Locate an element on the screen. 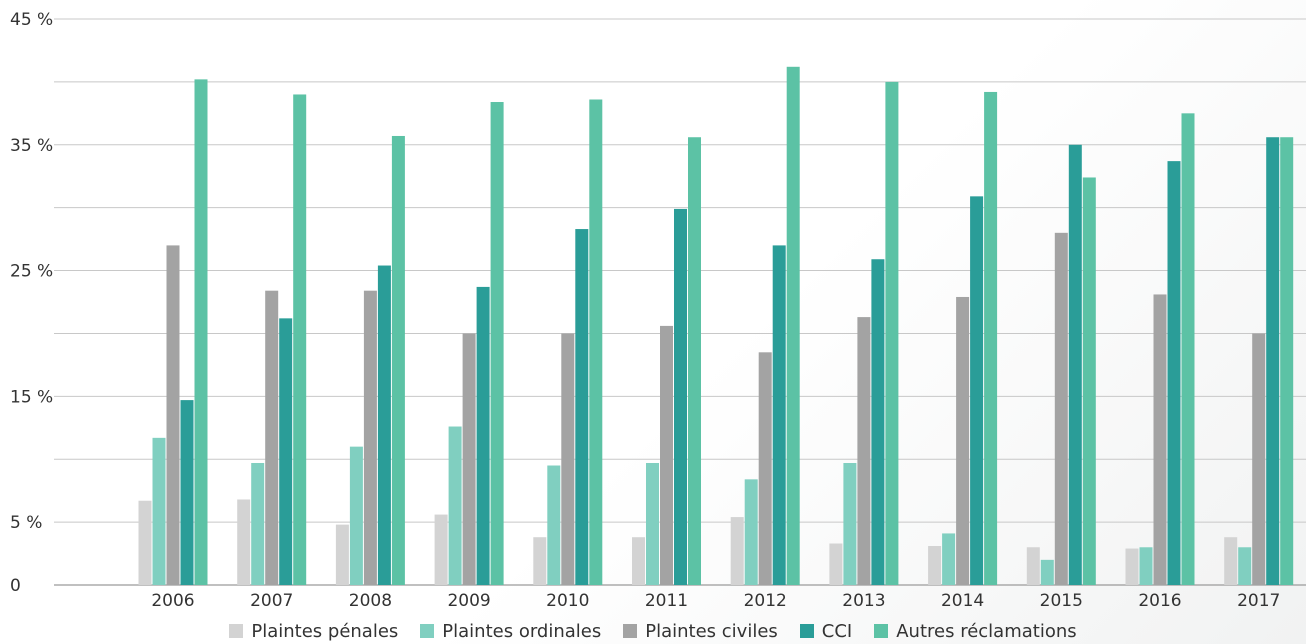 The height and width of the screenshot is (644, 1306). x-tick-label: 2009 is located at coordinates (468, 601).